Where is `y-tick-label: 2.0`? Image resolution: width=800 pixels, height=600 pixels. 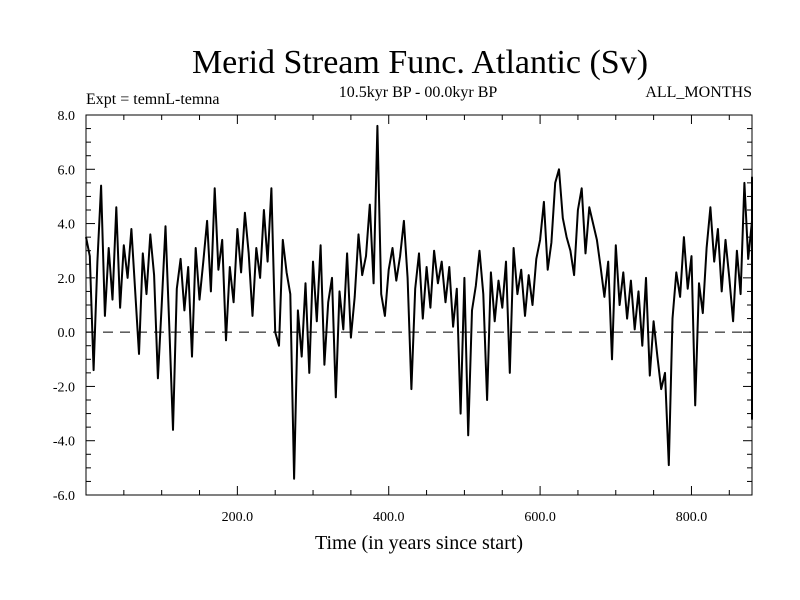
y-tick-label: 2.0 is located at coordinates (67, 279).